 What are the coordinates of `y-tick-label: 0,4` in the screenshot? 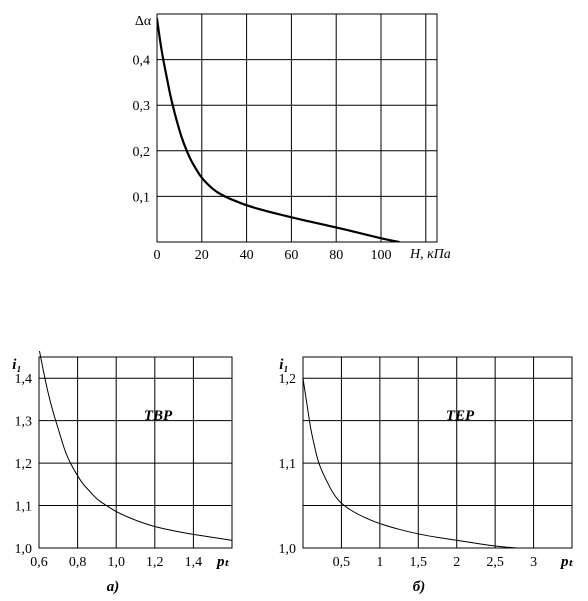 It's located at (142, 61).